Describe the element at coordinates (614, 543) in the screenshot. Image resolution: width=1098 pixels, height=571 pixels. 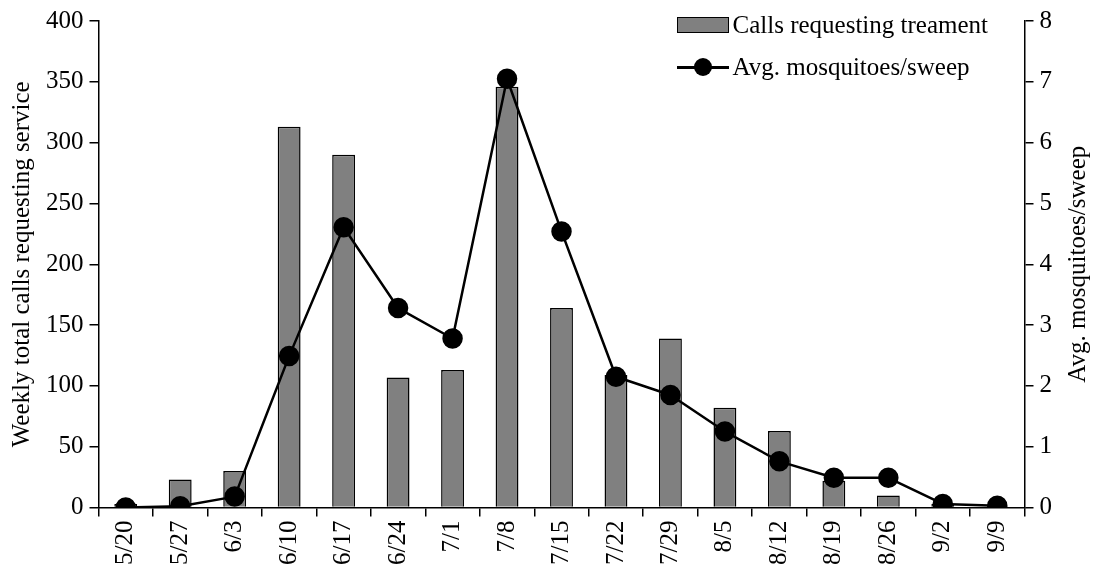
I see `x-tick-label: 7/22` at that location.